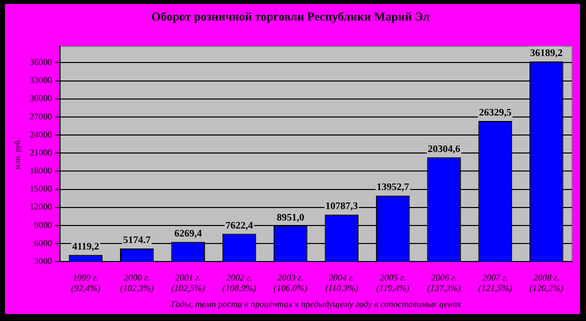 This screenshot has height=321, width=586. What do you see at coordinates (137, 240) in the screenshot?
I see `data-label: 5174.7` at bounding box center [137, 240].